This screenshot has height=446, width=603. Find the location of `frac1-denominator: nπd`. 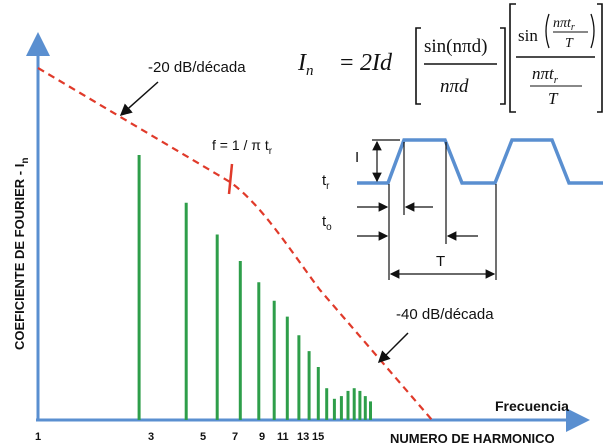

frac1-denominator: nπd is located at coordinates (454, 86).